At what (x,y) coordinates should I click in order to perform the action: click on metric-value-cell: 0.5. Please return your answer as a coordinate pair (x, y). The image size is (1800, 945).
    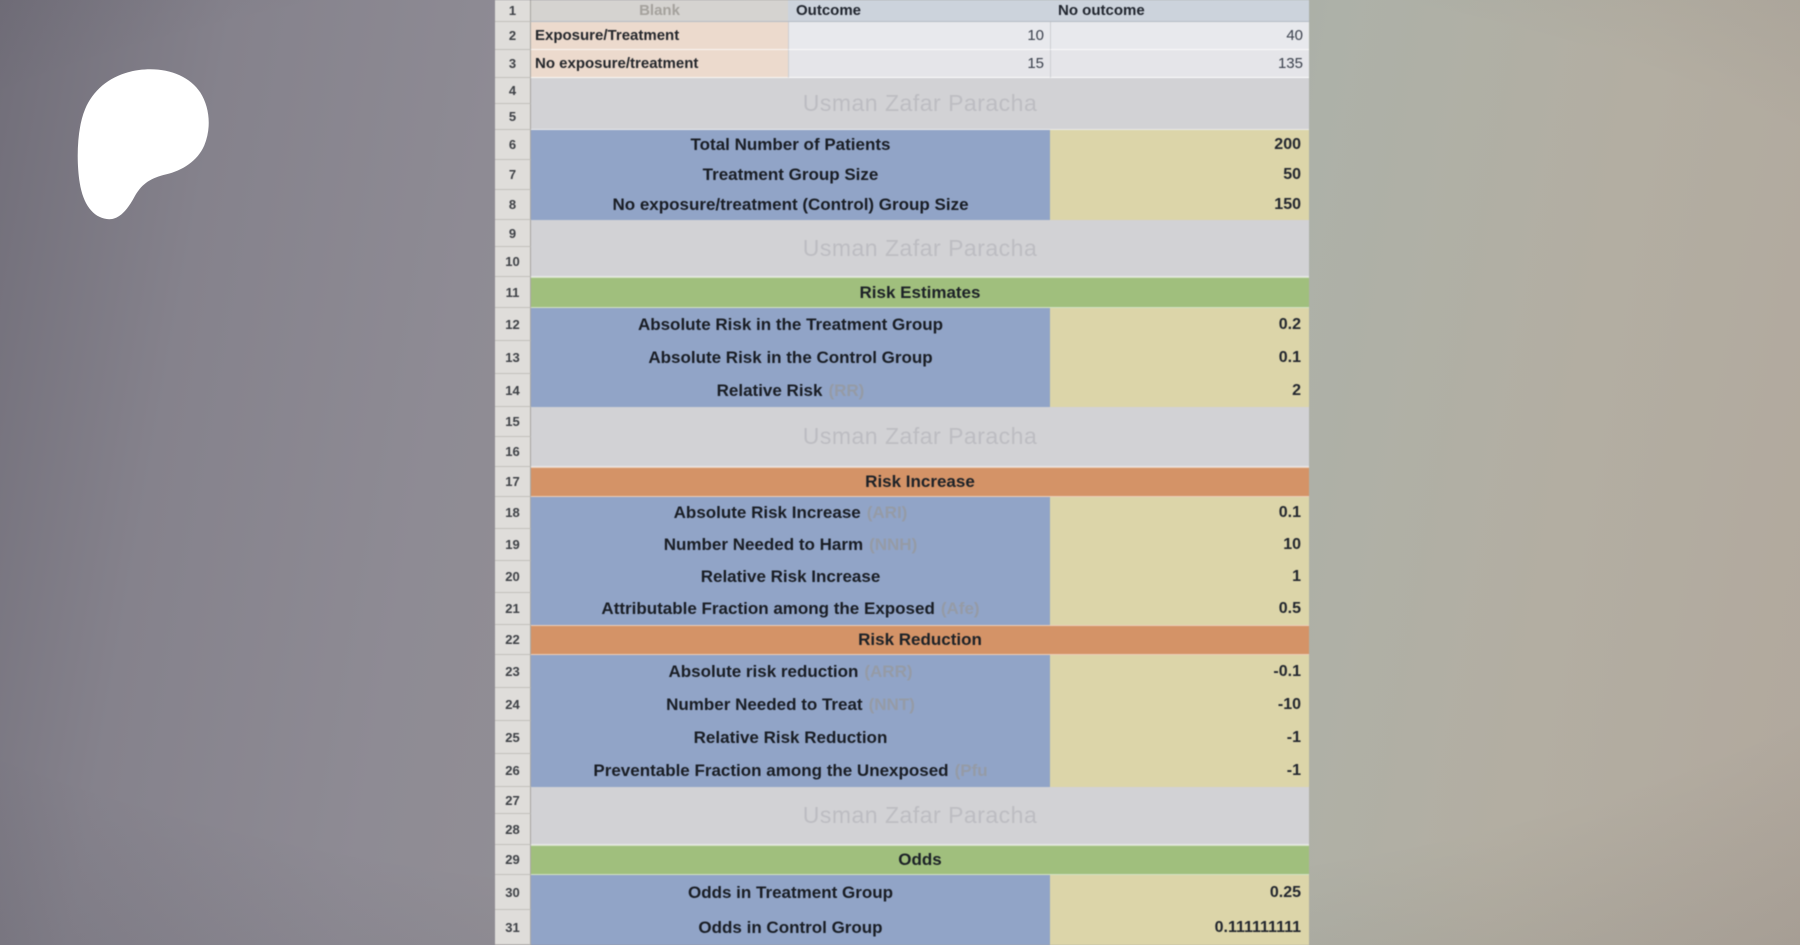
    Looking at the image, I should click on (1179, 609).